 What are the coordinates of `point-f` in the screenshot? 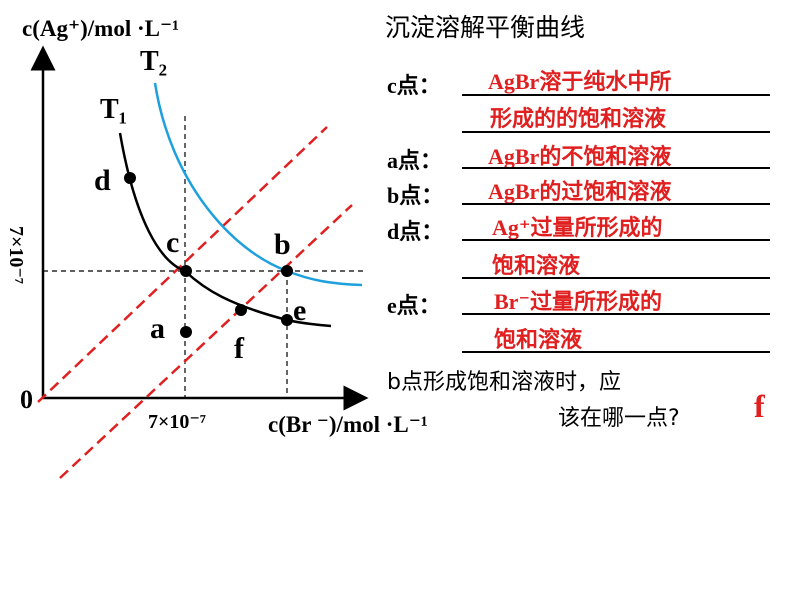 It's located at (241, 310).